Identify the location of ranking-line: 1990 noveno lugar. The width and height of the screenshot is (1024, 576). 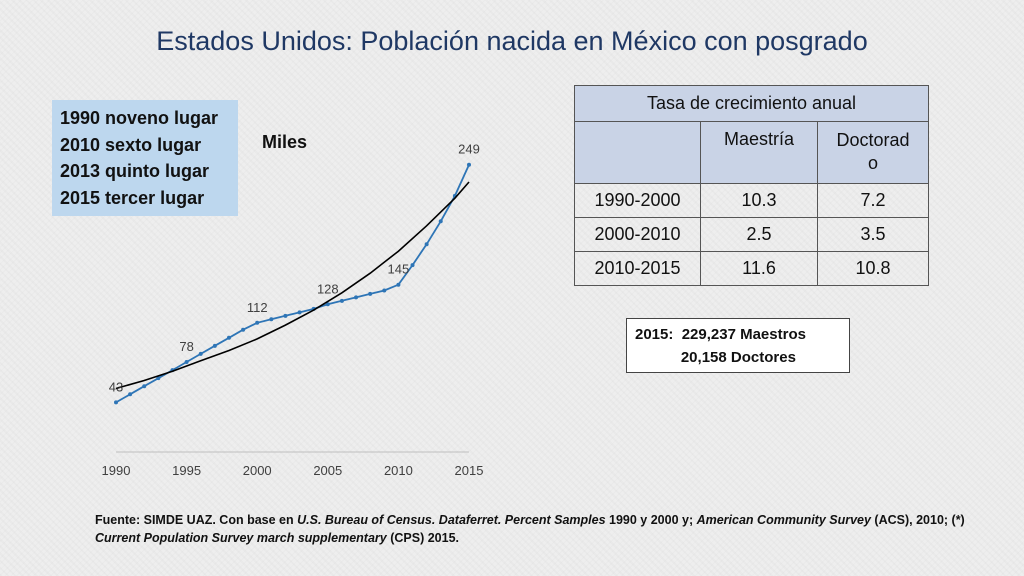
(139, 118).